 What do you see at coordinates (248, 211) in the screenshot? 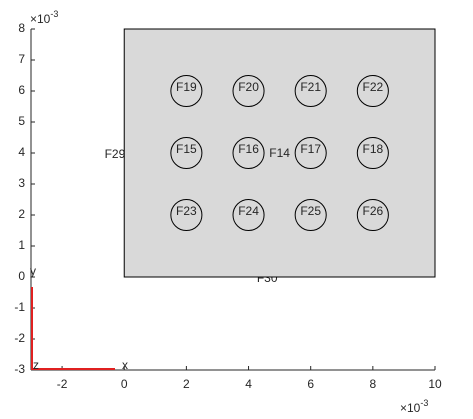
I see `face-label: F24` at bounding box center [248, 211].